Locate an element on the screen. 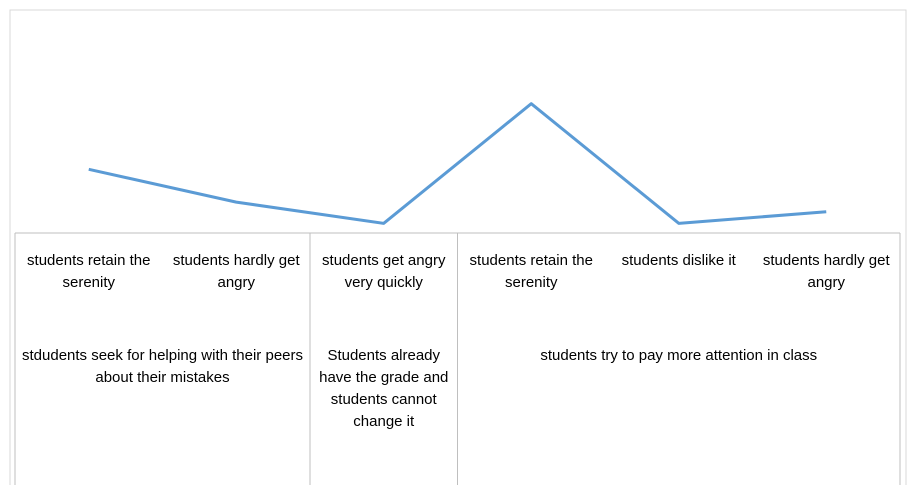 This screenshot has width=907, height=485. category-label: students dislike it is located at coordinates (678, 260).